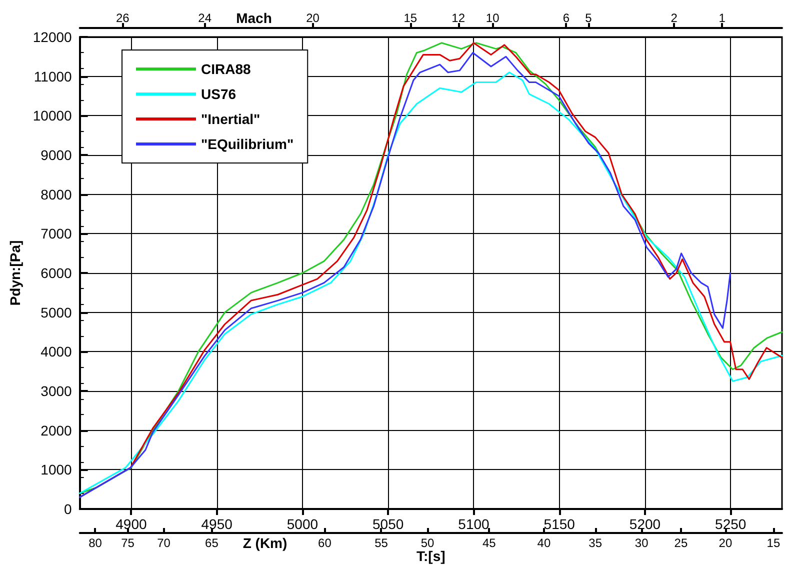  Describe the element at coordinates (381, 543) in the screenshot. I see `text: 55` at that location.